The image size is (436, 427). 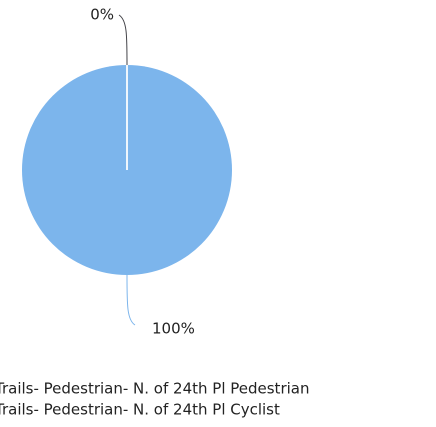 I want to click on data-label: 100%, so click(x=173, y=329).